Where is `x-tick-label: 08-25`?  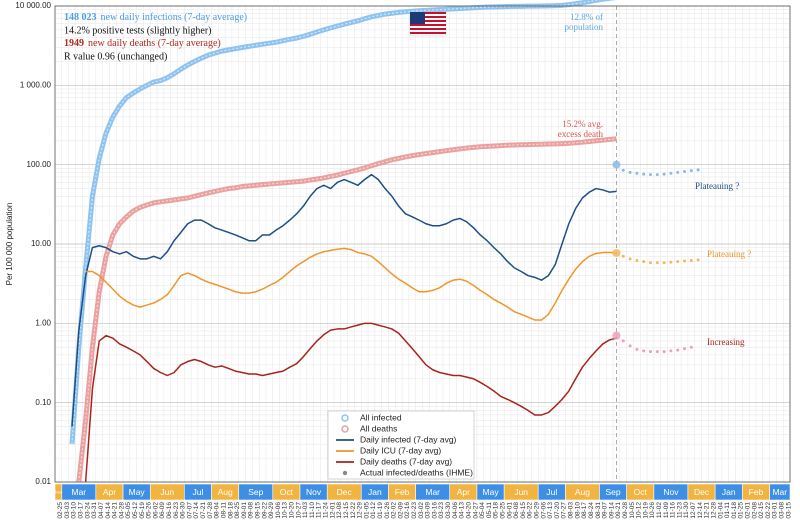
x-tick-label: 08-25 is located at coordinates (237, 510).